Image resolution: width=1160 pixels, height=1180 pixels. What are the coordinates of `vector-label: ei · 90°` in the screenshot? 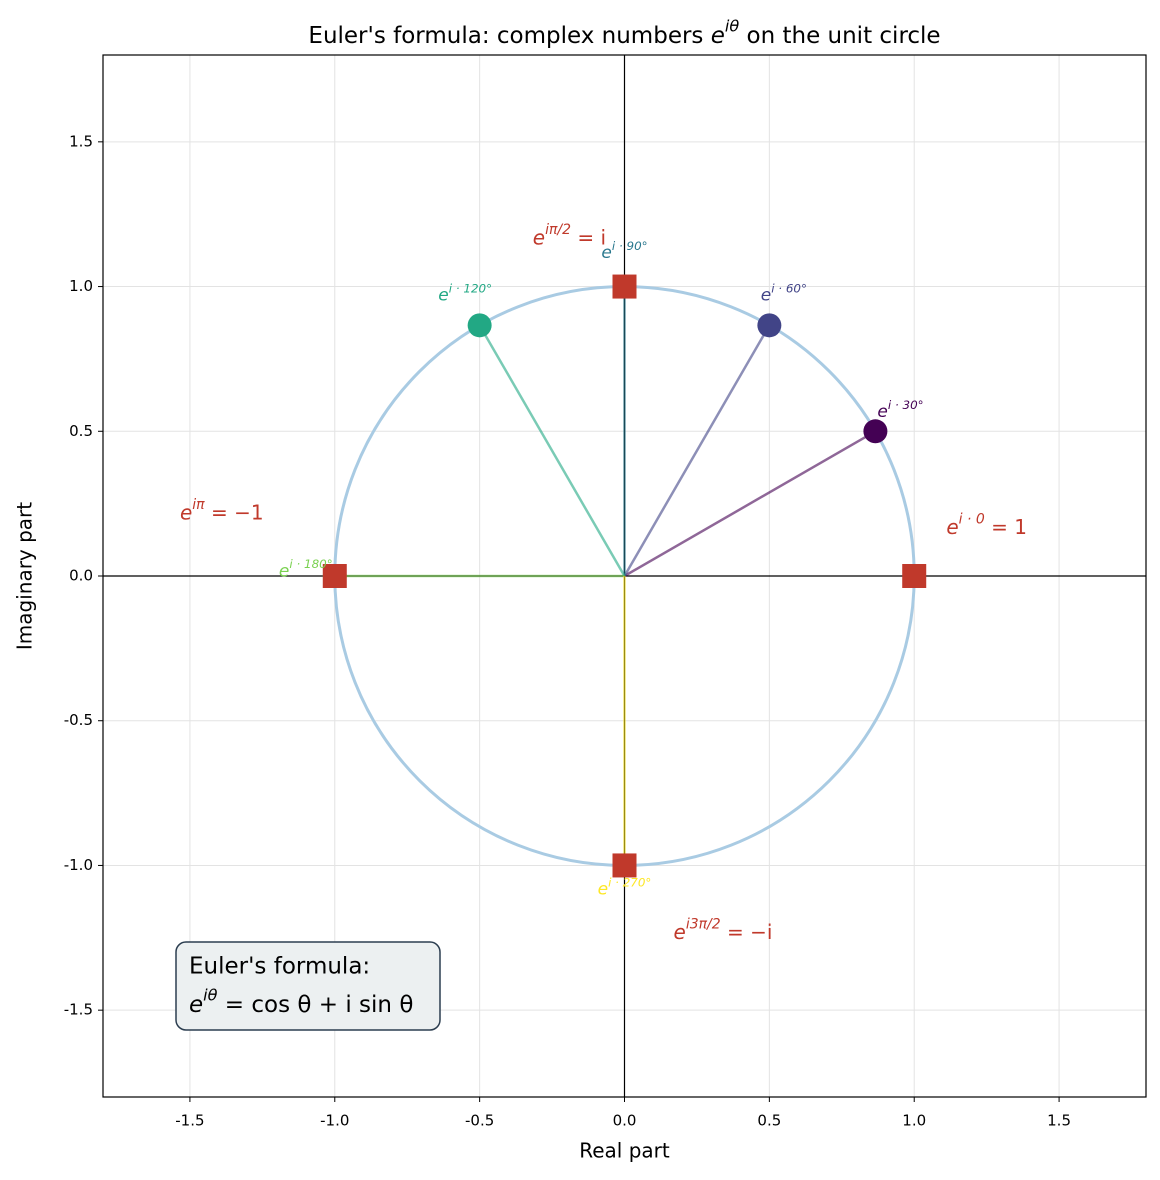 It's located at (624, 250).